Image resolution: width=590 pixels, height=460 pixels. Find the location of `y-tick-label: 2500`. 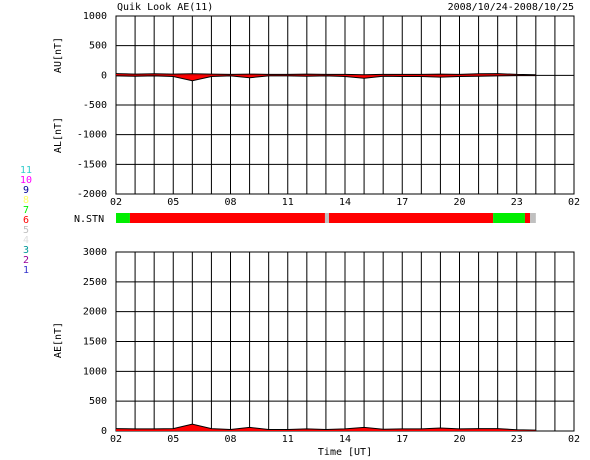

y-tick-label: 2500 is located at coordinates (95, 282).